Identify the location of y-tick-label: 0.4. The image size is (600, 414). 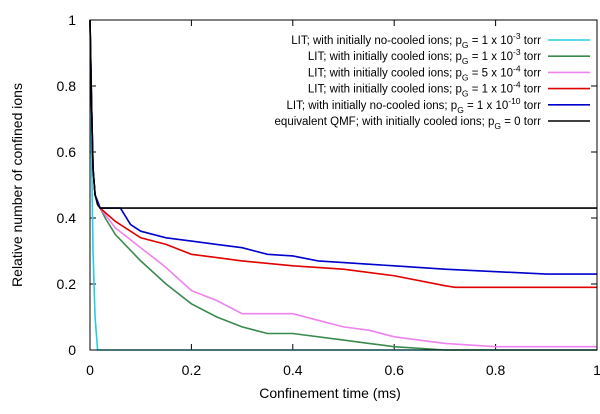
(67, 218).